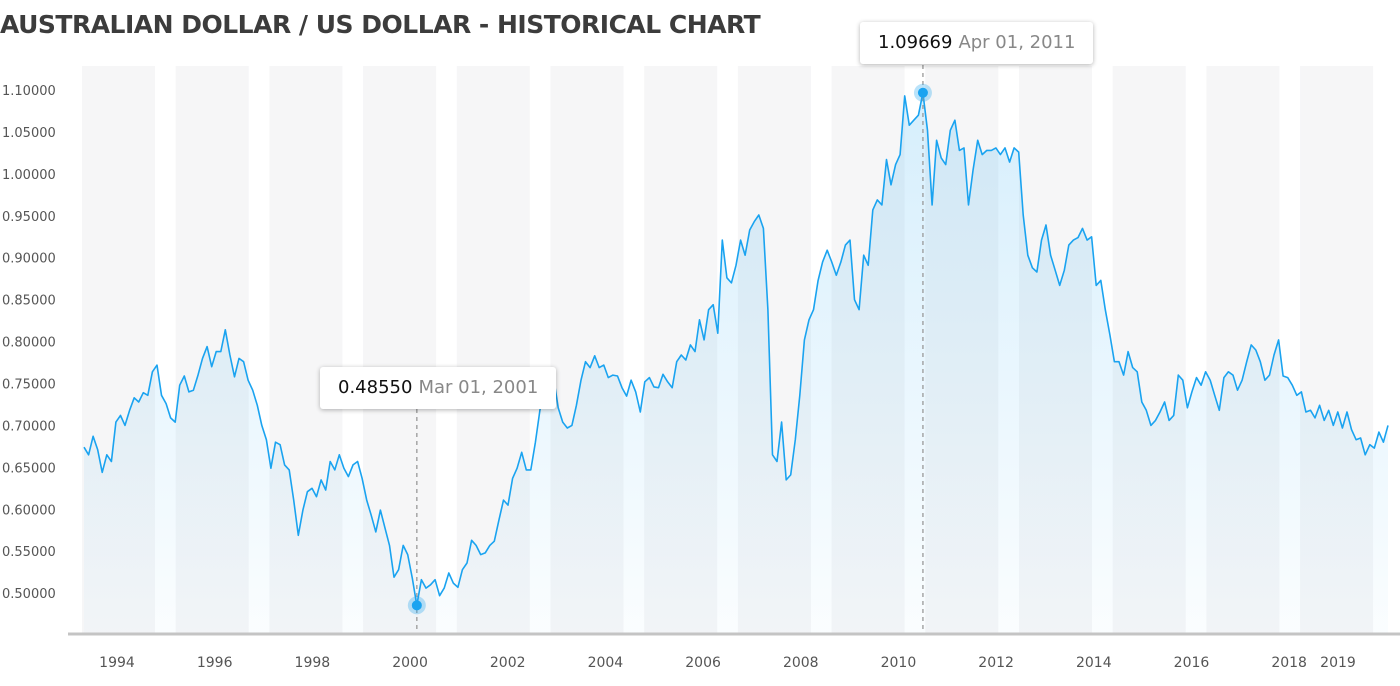 This screenshot has width=1400, height=686. I want to click on y-tick-label: 0.90000, so click(29, 259).